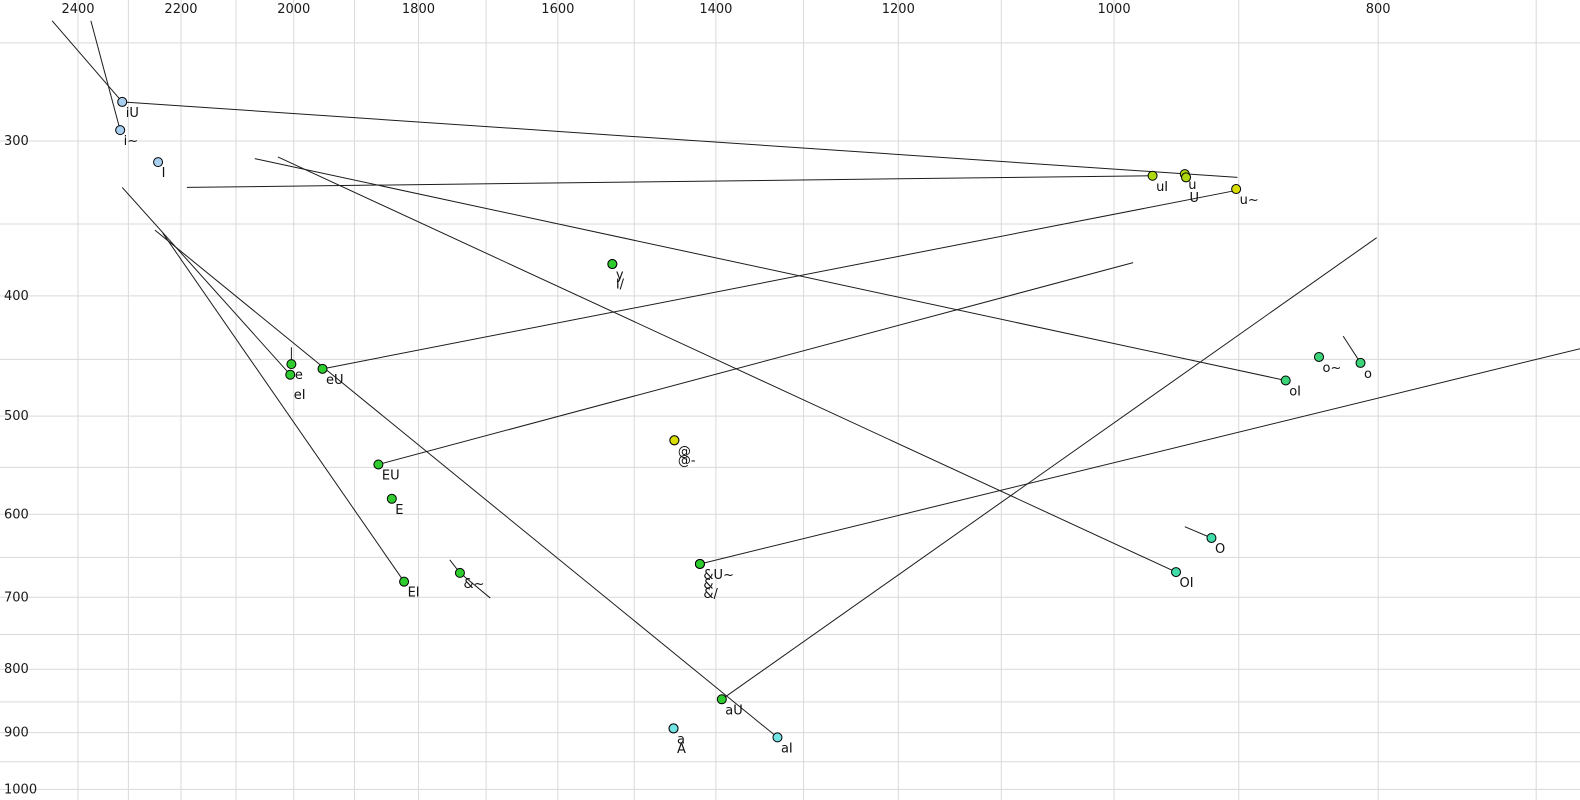  What do you see at coordinates (674, 440) in the screenshot?
I see `vowel-point-@-` at bounding box center [674, 440].